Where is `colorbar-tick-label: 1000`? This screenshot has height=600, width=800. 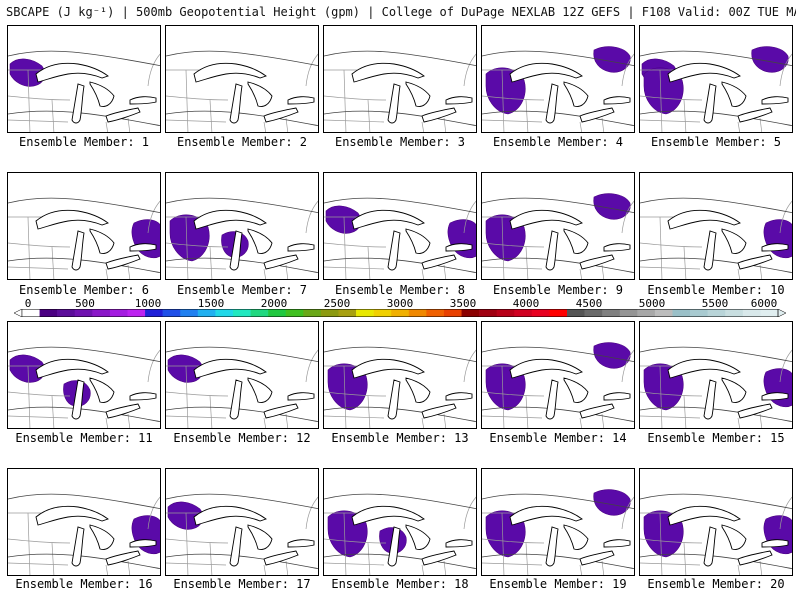 colorbar-tick-label: 1000 is located at coordinates (148, 303).